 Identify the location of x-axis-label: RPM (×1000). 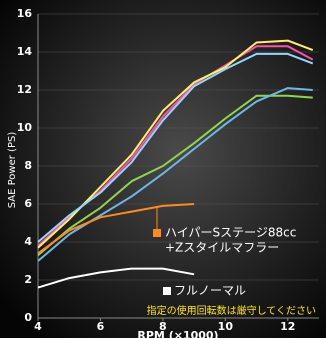
(177, 333).